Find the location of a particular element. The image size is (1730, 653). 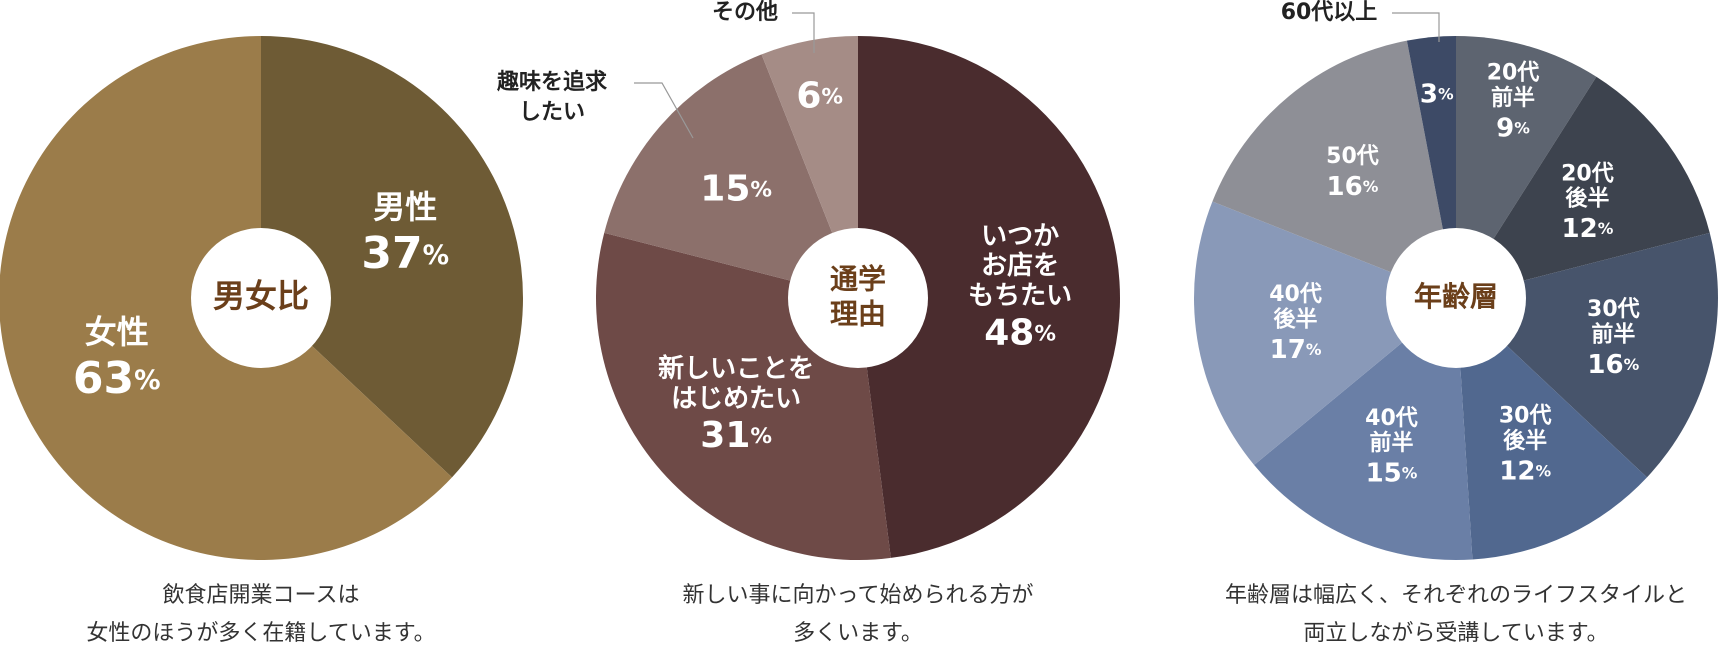

slice-value: 37% is located at coordinates (405, 253).